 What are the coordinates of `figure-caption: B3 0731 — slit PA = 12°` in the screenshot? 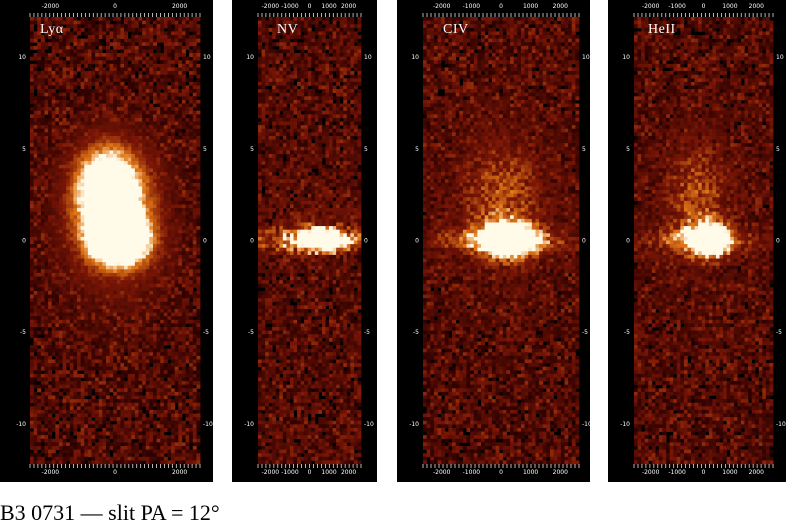 It's located at (110, 512).